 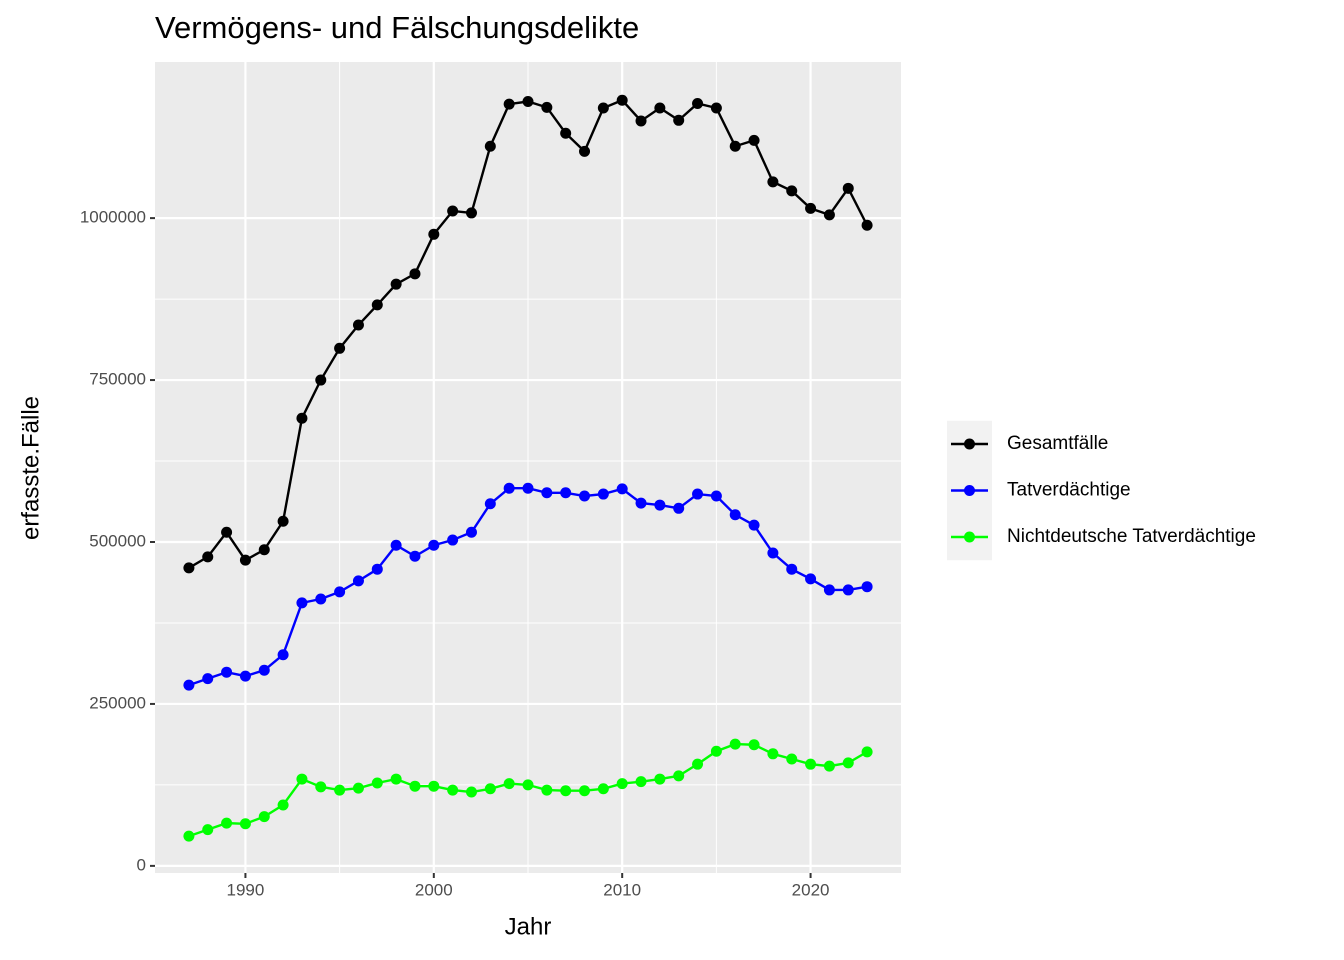 I want to click on y-tick-label: 0, so click(x=141, y=864).